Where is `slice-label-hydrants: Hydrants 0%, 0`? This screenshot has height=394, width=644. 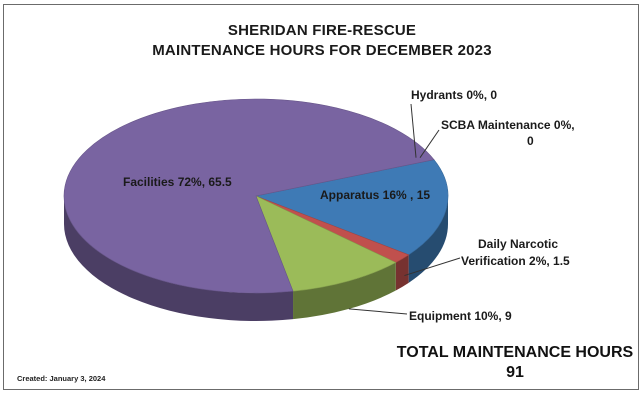 slice-label-hydrants: Hydrants 0%, 0 is located at coordinates (454, 95).